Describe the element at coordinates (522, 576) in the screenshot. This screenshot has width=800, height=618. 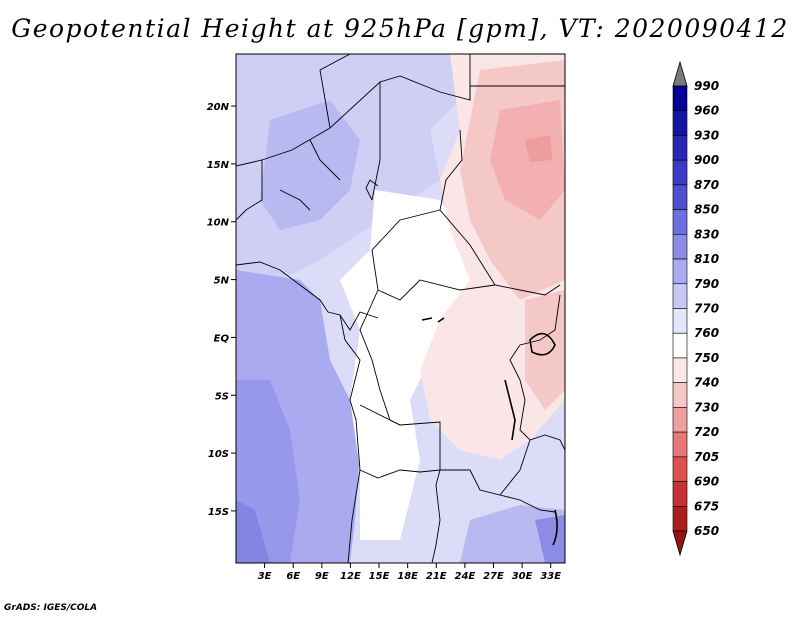
I see `lon-tick-label: 30E` at that location.